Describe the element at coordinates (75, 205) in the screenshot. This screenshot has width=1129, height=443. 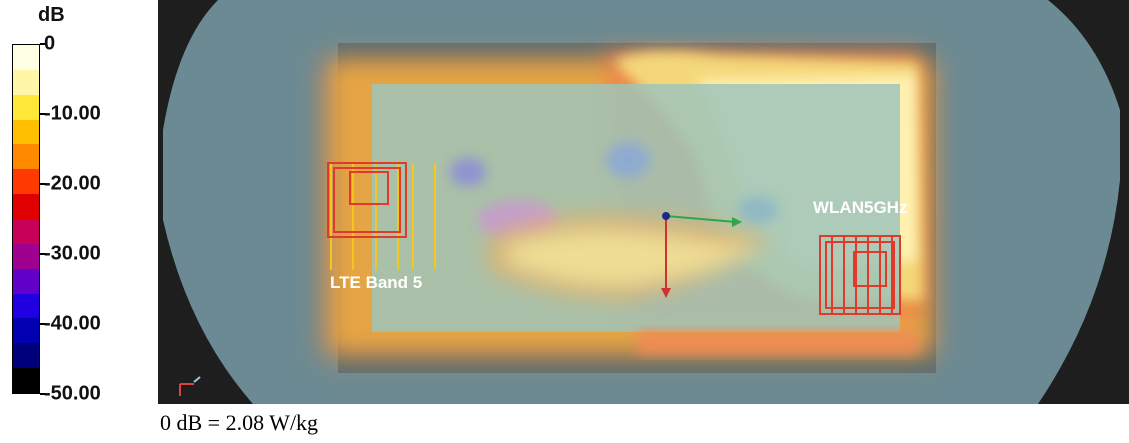
I see `color-legend: dB 0 -10.00 -20.00 -30.00 -40.00 -50.00` at that location.